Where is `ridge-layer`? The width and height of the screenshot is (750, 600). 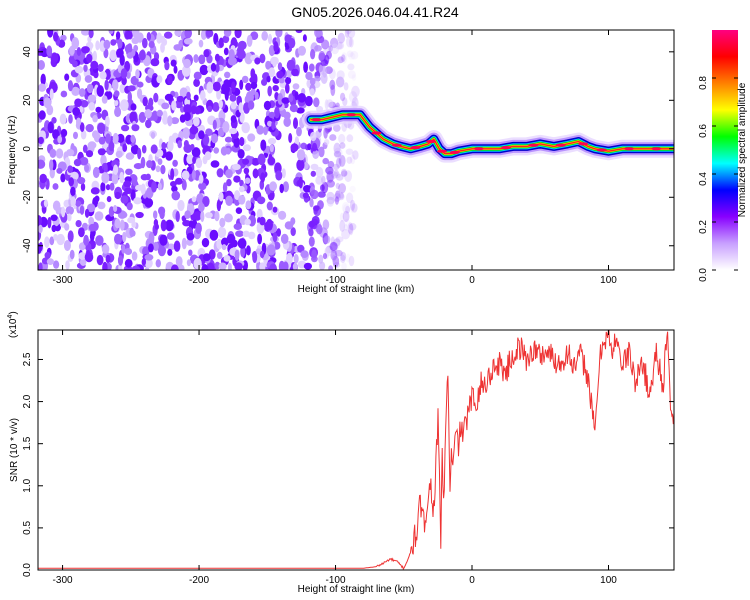
ridge-layer is located at coordinates (488, 134).